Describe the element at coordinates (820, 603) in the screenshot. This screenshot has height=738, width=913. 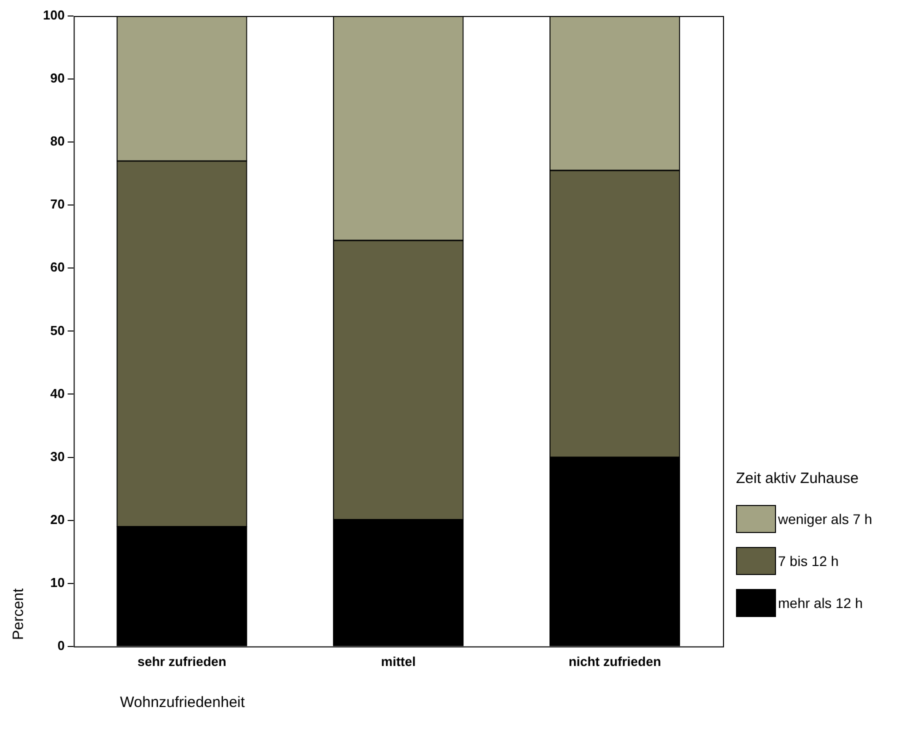
I see `legend-label: mehr als 12 h` at that location.